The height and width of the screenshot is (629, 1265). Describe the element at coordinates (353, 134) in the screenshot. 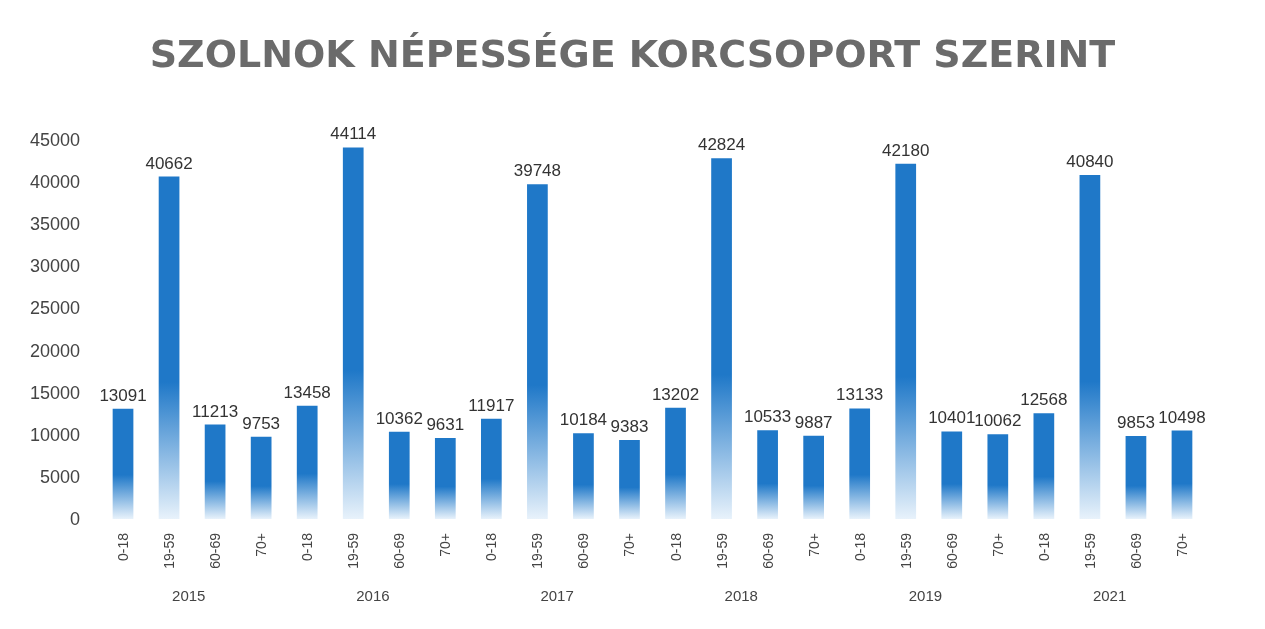

I see `data-label: 44114` at that location.